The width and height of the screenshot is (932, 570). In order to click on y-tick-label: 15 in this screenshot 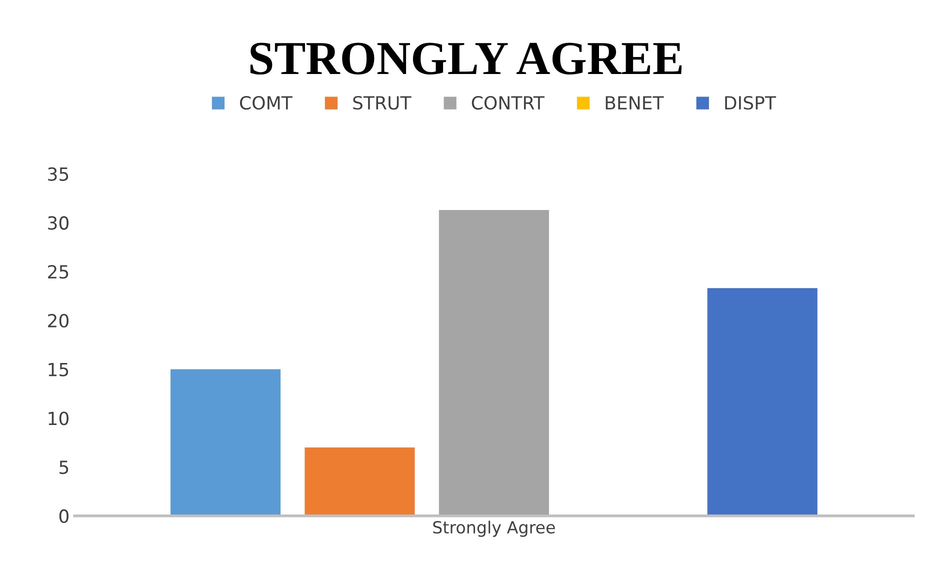, I will do `click(58, 369)`.